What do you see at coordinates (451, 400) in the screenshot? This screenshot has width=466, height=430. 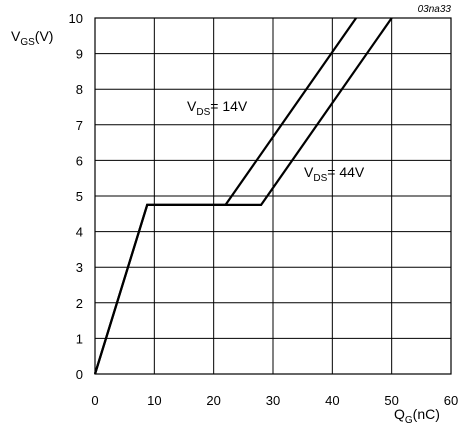 I see `x-tick-label-60: 60` at bounding box center [451, 400].